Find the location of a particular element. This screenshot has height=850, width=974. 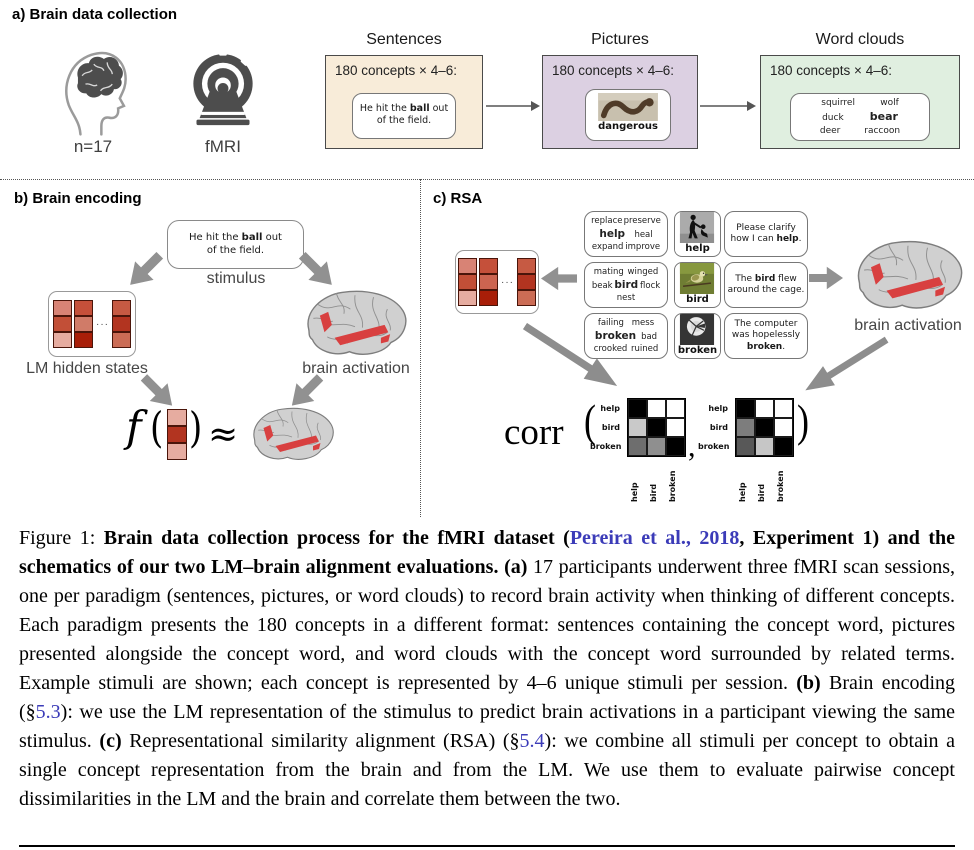

sentences-count: 180 concepts × 4–6: is located at coordinates (396, 70).